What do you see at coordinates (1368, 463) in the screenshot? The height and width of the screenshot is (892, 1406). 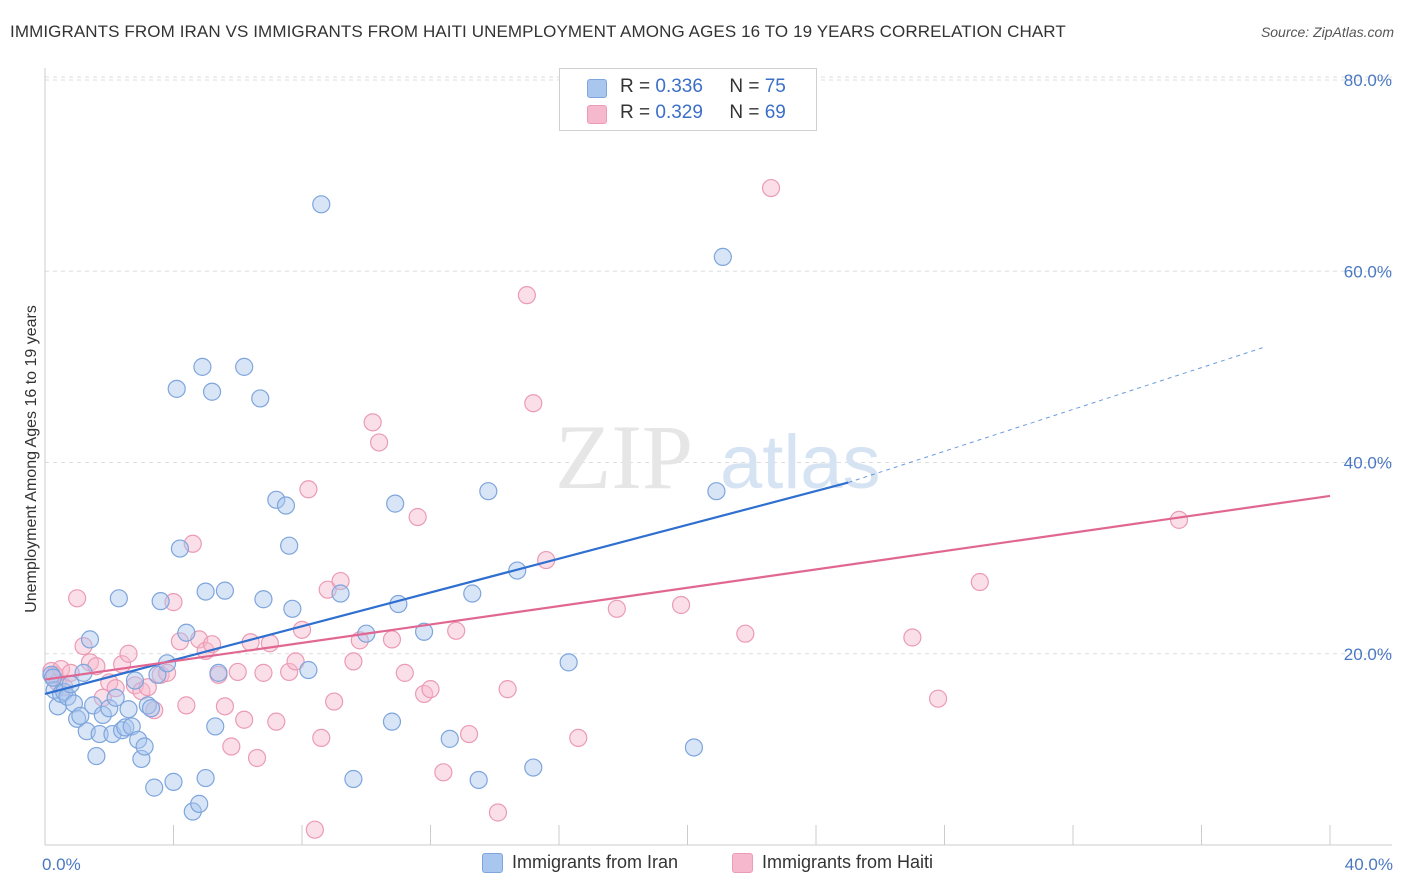 I see `y-tick-label: 40.0%` at bounding box center [1368, 463].